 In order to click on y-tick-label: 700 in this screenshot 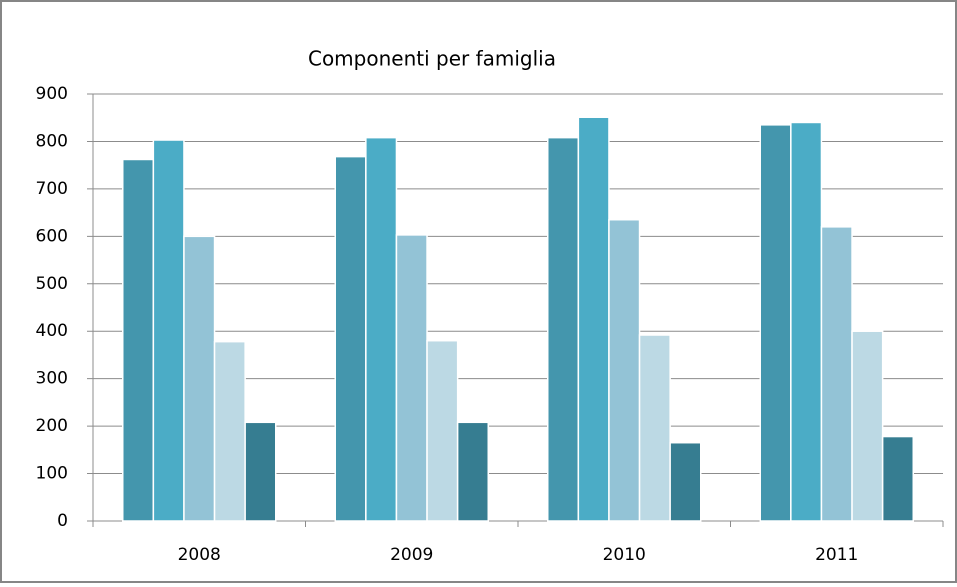, I will do `click(52, 189)`.